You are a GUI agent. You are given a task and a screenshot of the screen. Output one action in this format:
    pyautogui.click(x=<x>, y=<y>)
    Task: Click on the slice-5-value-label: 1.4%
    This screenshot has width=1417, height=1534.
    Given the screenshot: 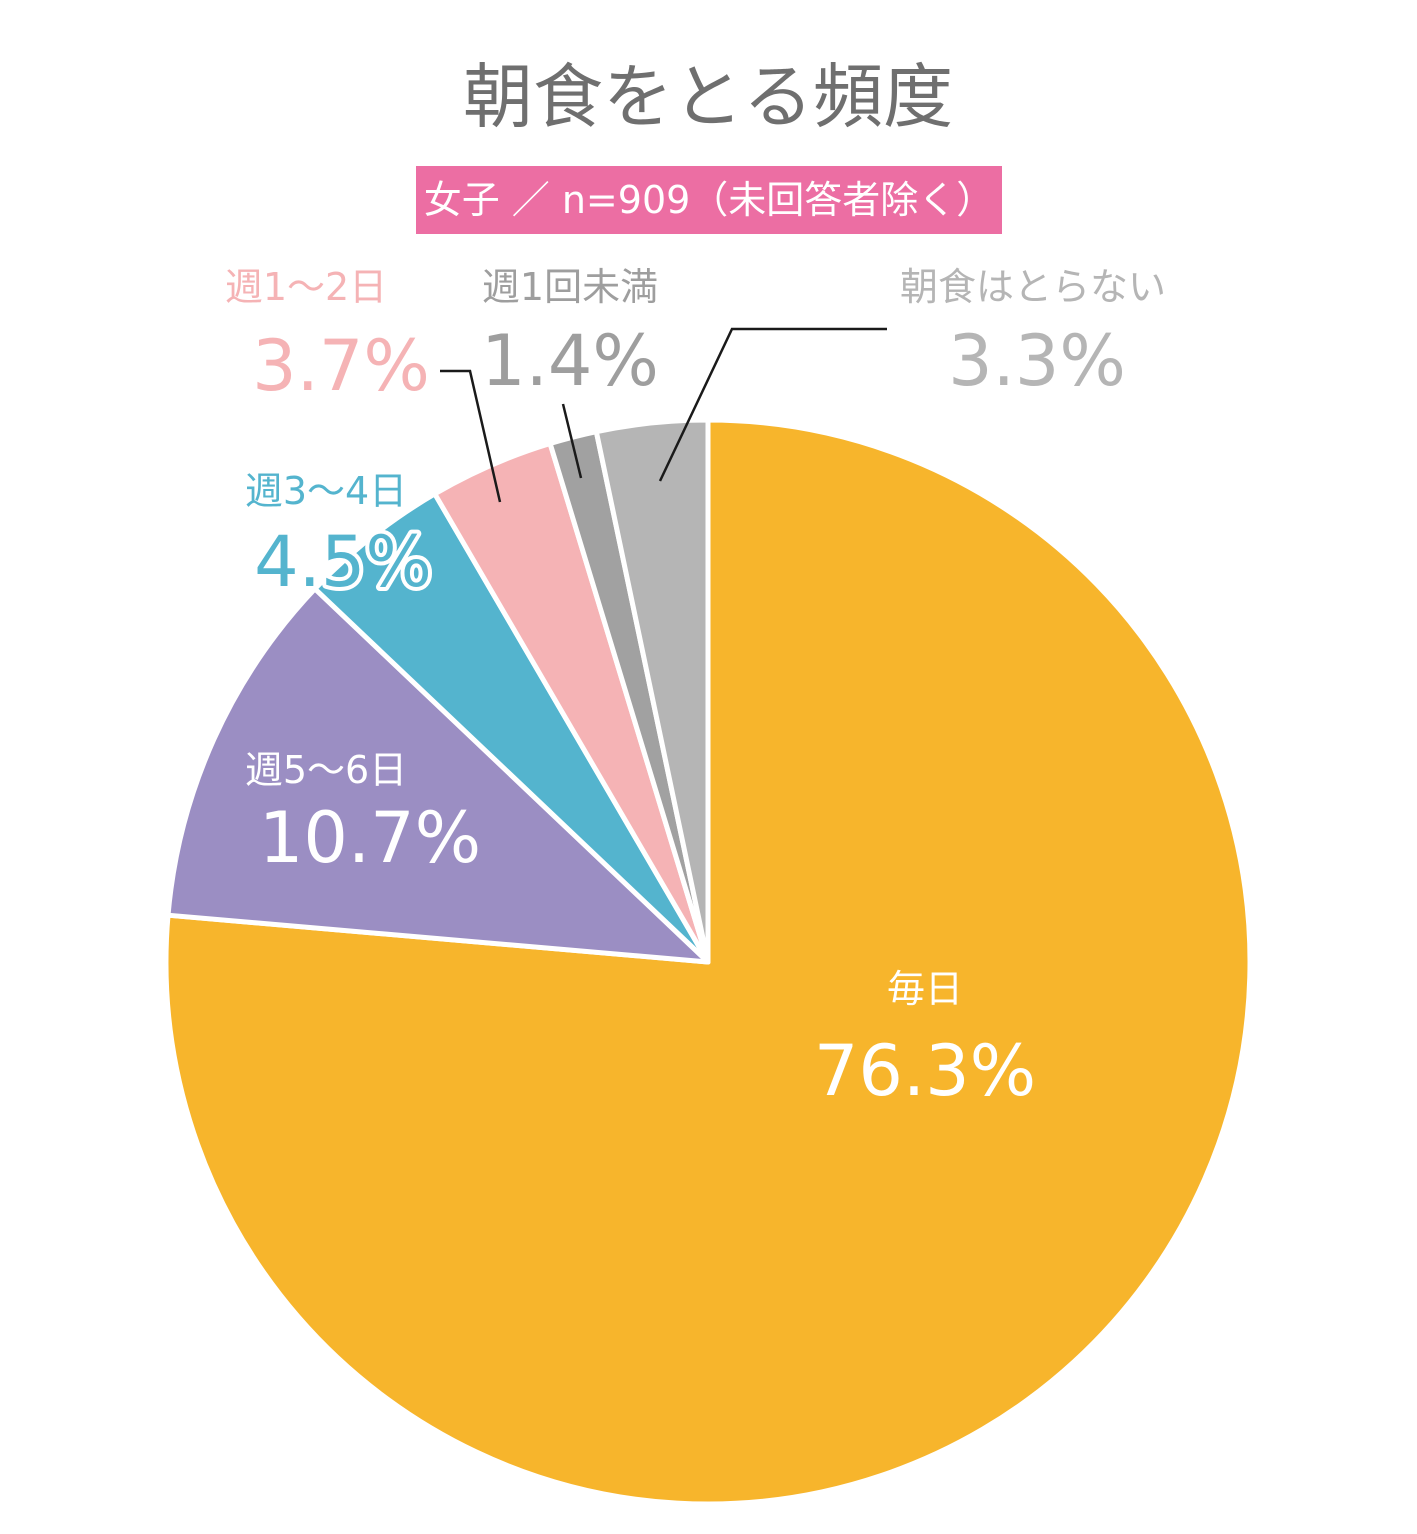 What is the action you would take?
    pyautogui.click(x=570, y=361)
    